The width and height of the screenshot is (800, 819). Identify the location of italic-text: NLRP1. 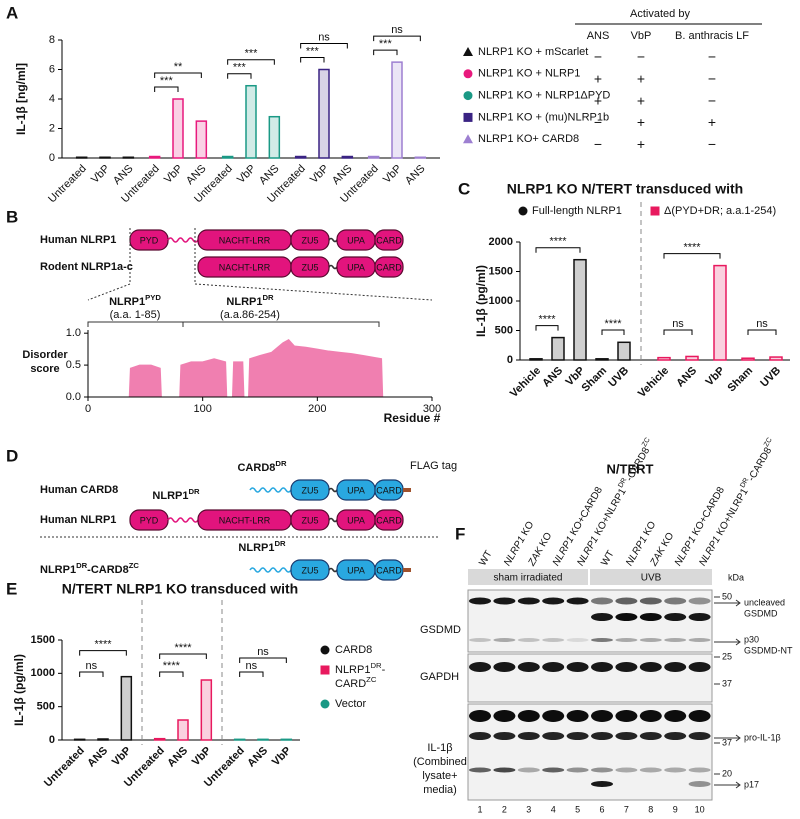
(515, 550).